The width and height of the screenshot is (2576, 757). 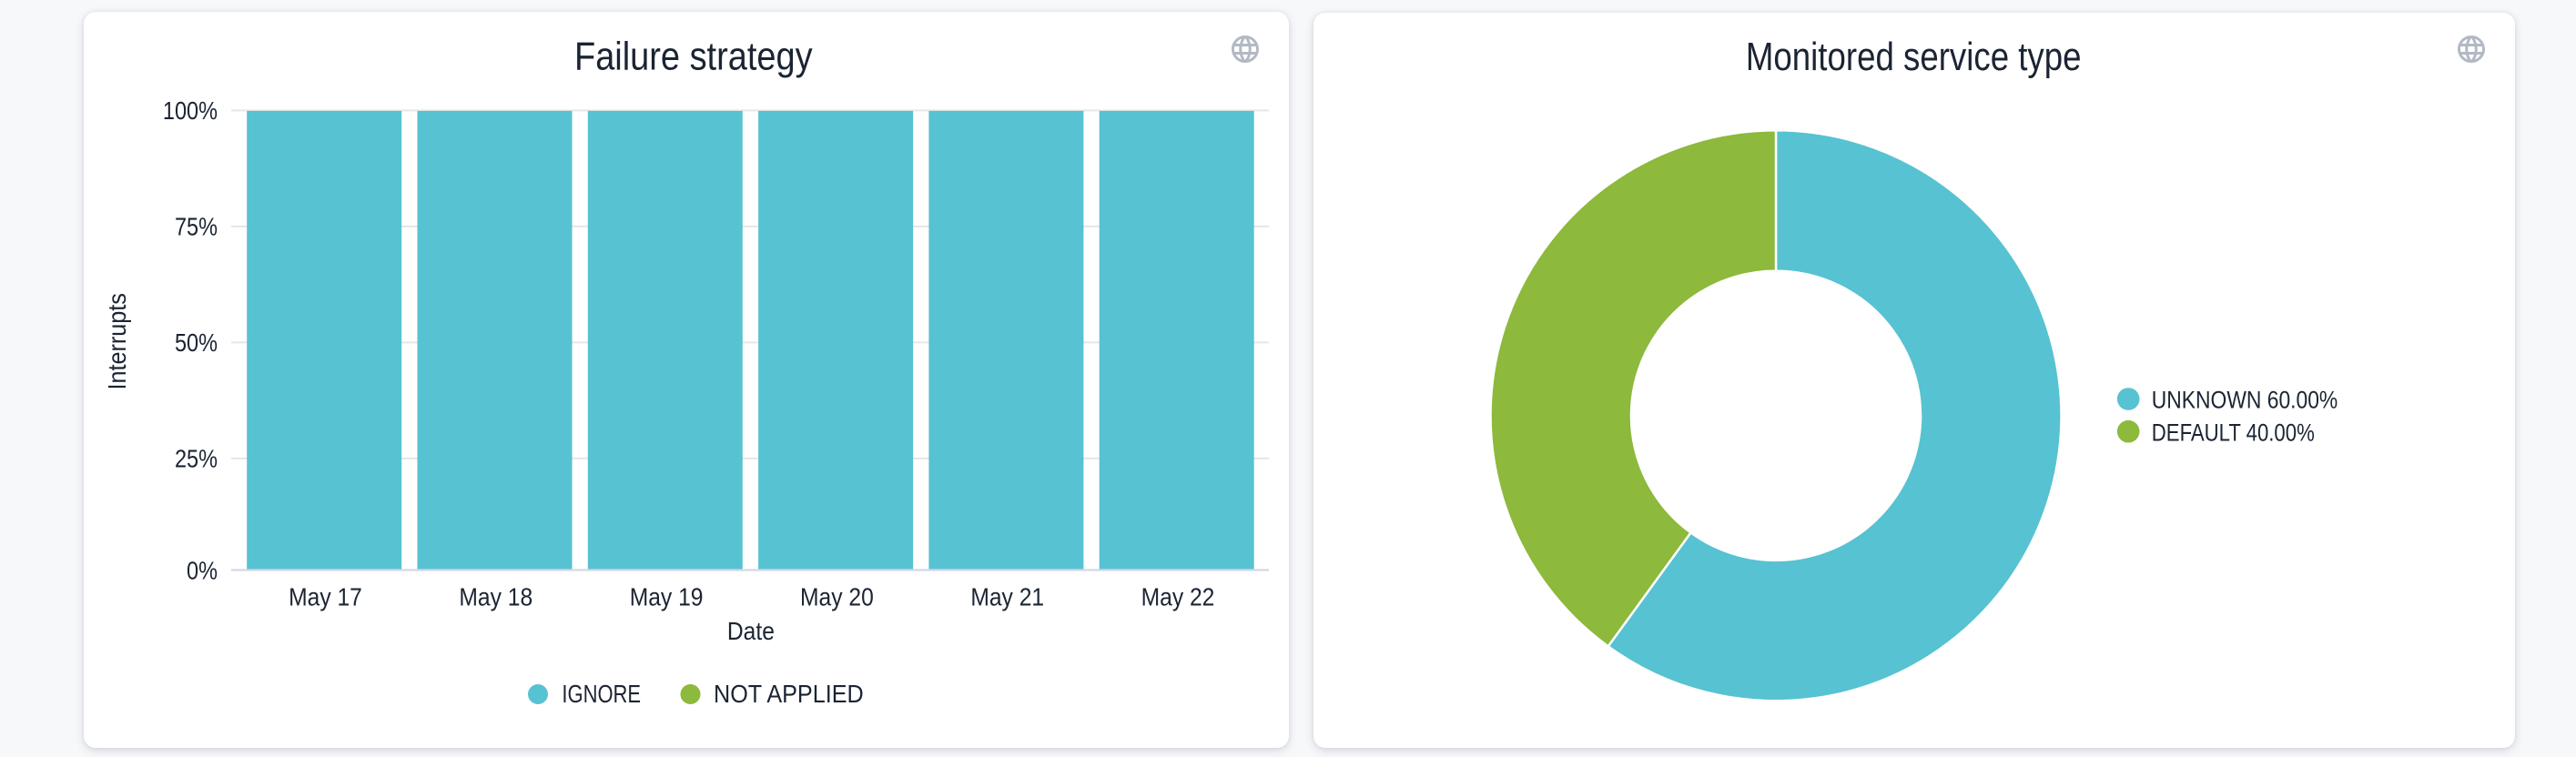 I want to click on svg-text: May 17, so click(x=325, y=596).